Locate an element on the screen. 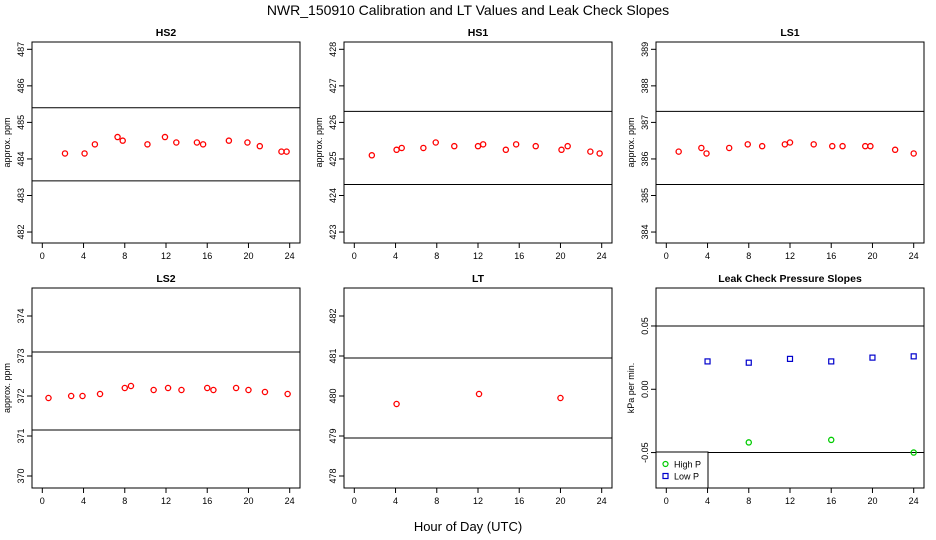 The image size is (936, 540). y-tick-label: 426 is located at coordinates (333, 122).